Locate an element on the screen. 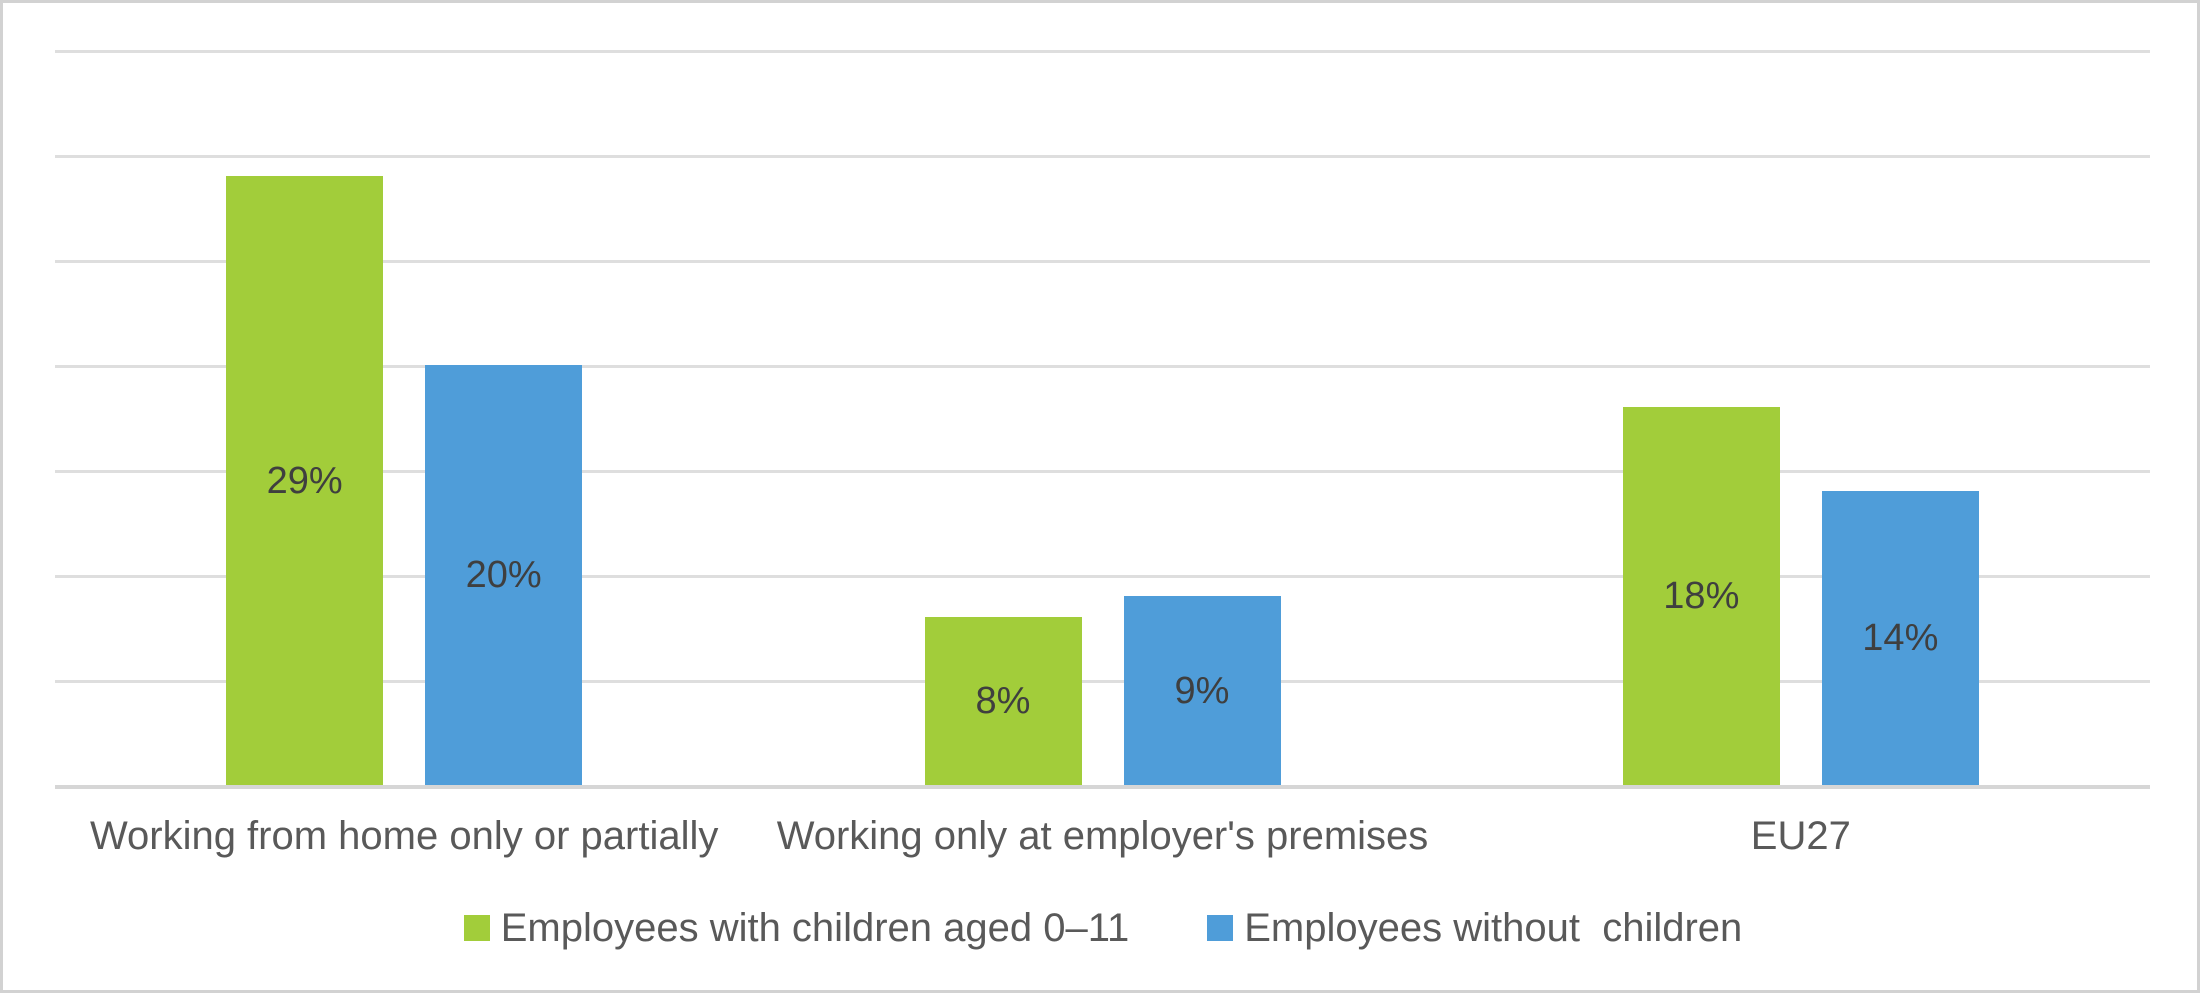 This screenshot has width=2200, height=993. gridline-10pct is located at coordinates (1102, 576).